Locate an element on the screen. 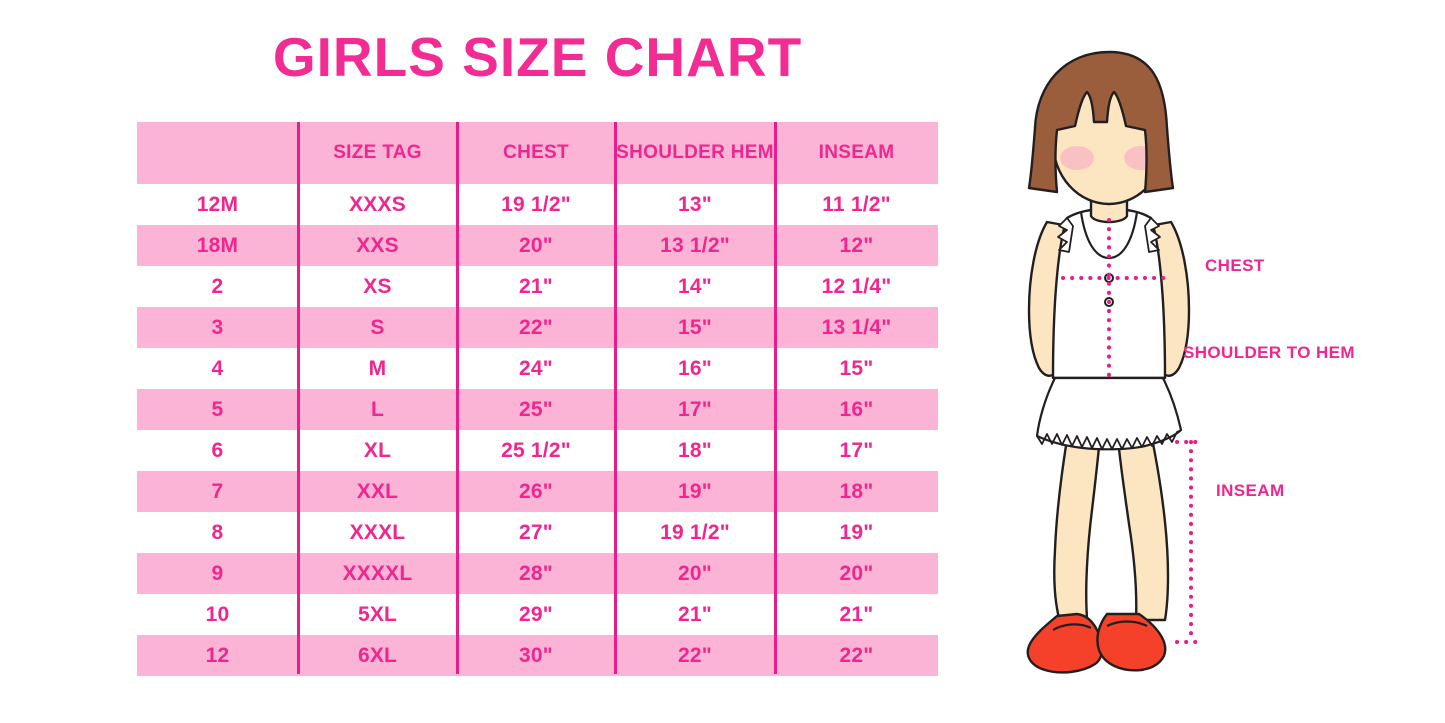 The width and height of the screenshot is (1445, 723). table-row: 3 S 22" 15" 13 1/4" is located at coordinates (537, 327).